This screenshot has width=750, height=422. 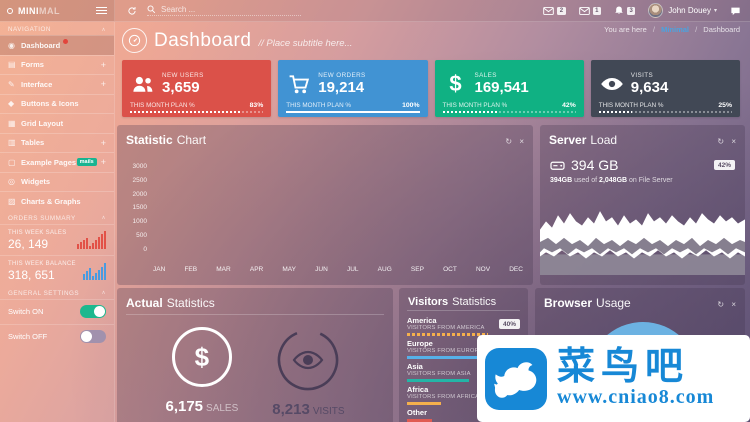 What do you see at coordinates (132, 11) in the screenshot?
I see `refresh-icon` at bounding box center [132, 11].